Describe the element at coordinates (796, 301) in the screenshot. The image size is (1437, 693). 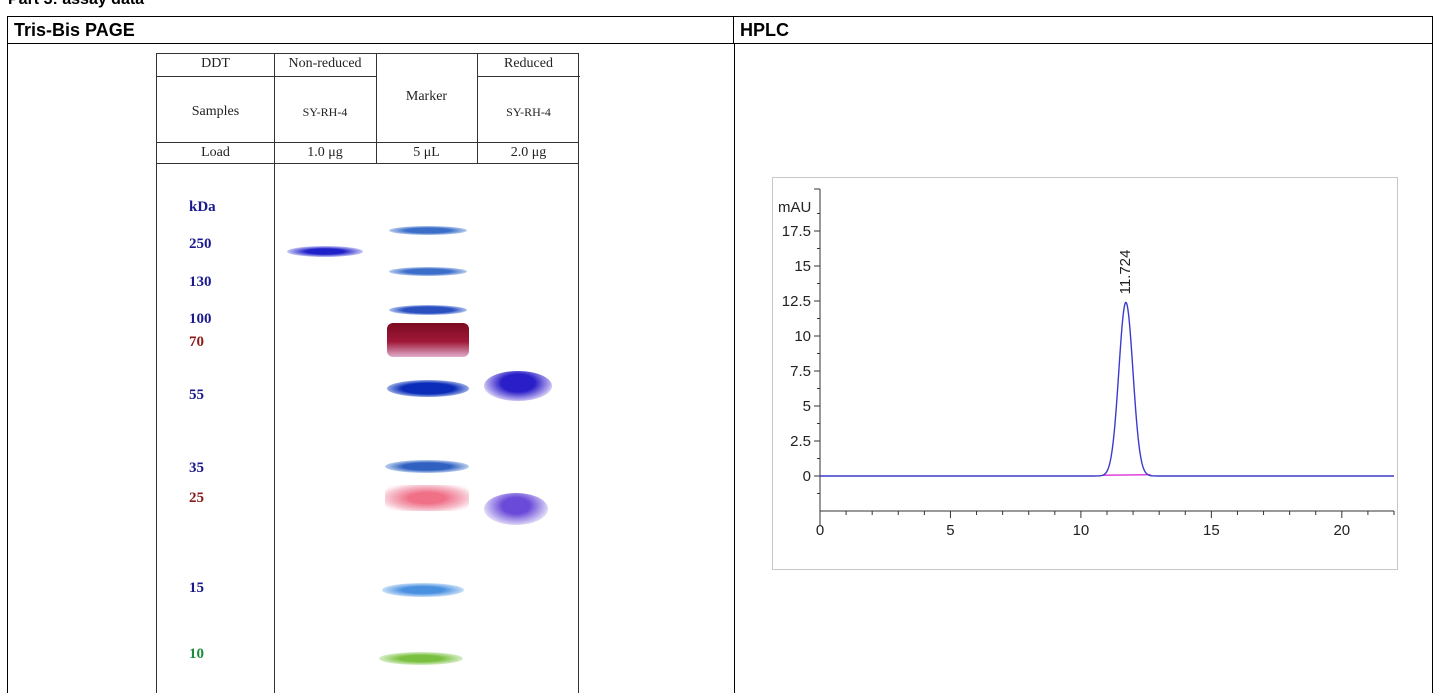
I see `y-tick-label: 12.5` at that location.